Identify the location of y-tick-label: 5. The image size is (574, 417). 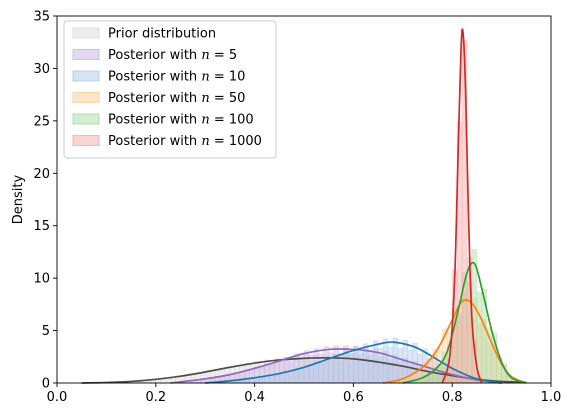
(46, 331).